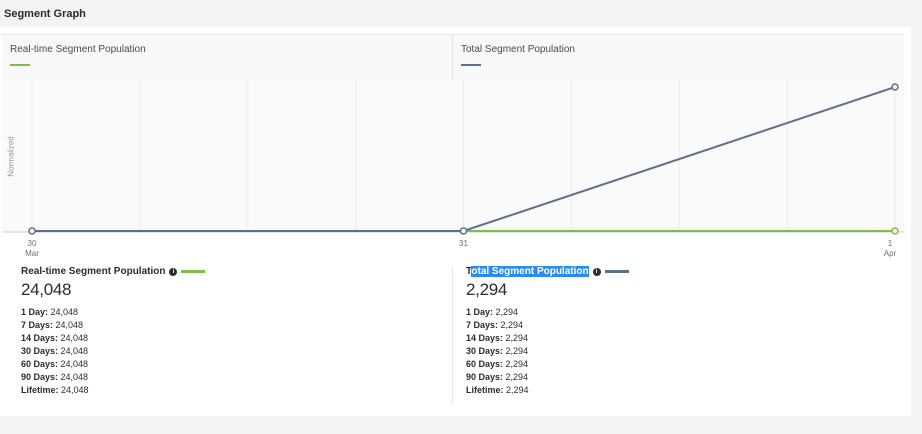 This screenshot has width=922, height=434. Describe the element at coordinates (46, 289) in the screenshot. I see `stats-total-realtime: 24,048` at that location.